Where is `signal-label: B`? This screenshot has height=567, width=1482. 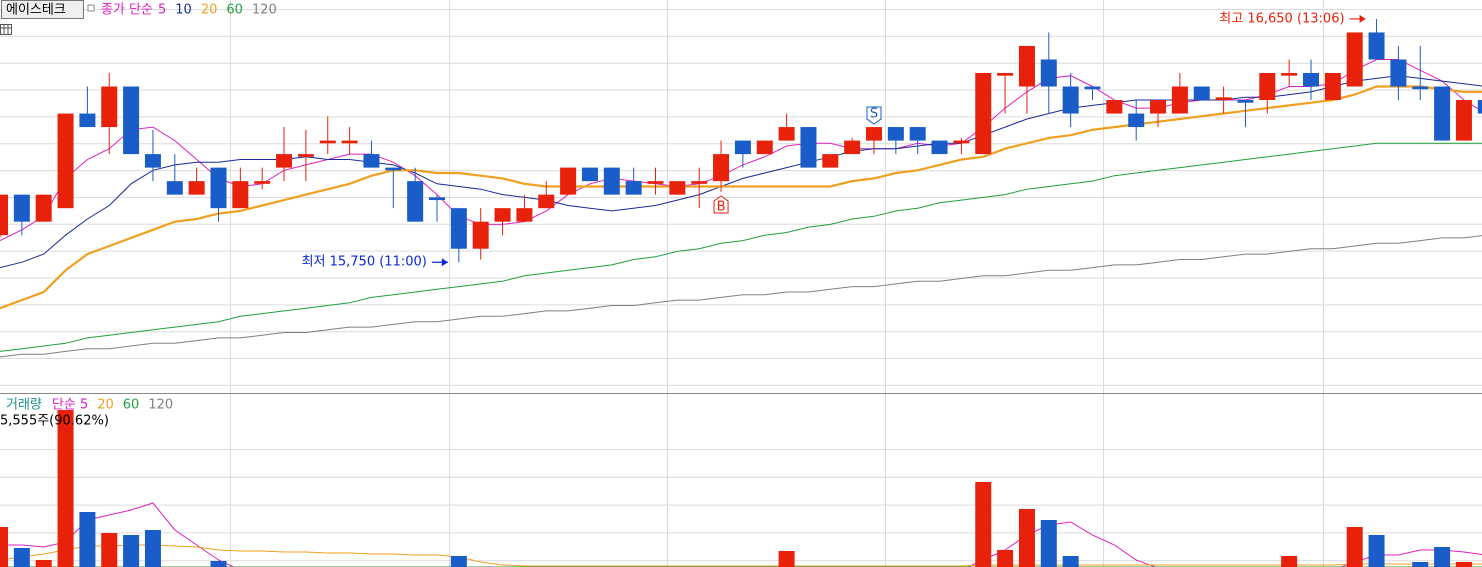 signal-label: B is located at coordinates (721, 206).